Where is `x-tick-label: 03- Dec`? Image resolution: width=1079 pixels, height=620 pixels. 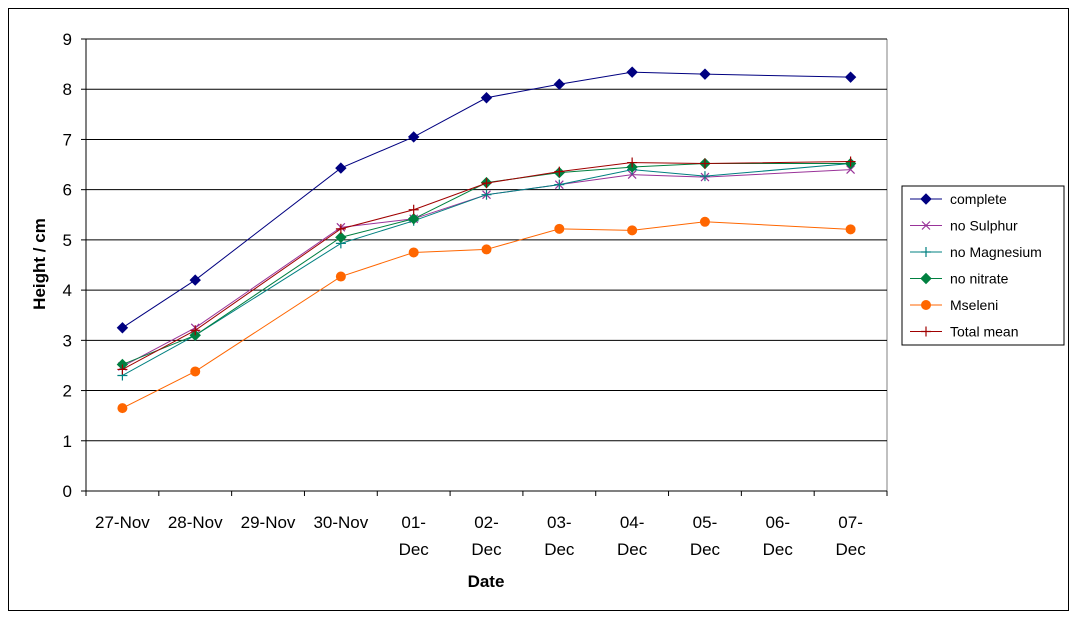 x-tick-label: 03- Dec is located at coordinates (559, 536).